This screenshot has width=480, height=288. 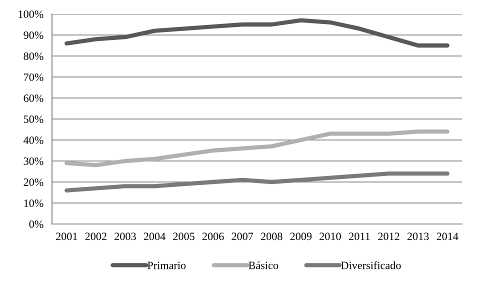 I want to click on x-tick-label: 2008, so click(x=271, y=236).